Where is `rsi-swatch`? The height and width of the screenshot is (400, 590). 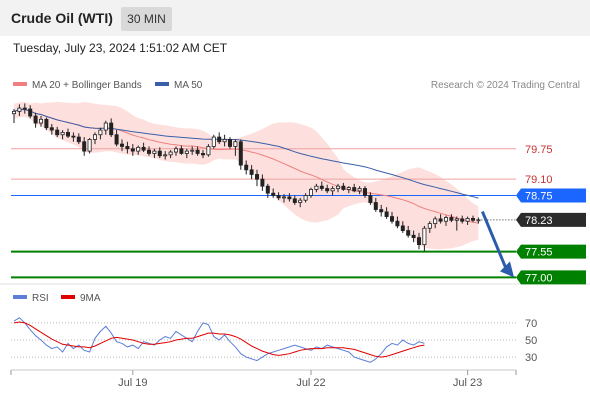 rsi-swatch is located at coordinates (20, 297).